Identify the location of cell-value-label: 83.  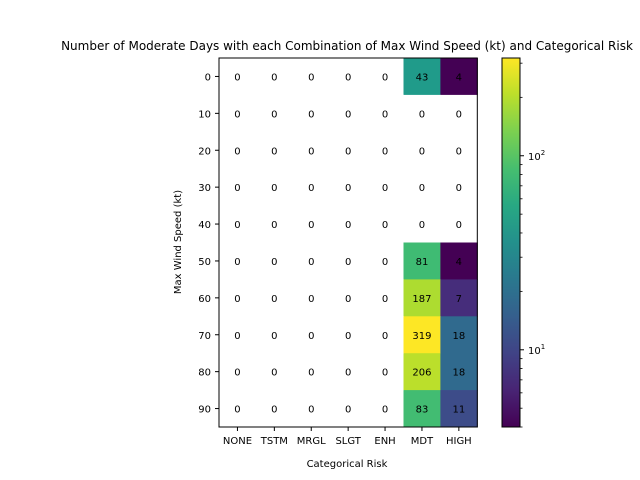
(422, 410).